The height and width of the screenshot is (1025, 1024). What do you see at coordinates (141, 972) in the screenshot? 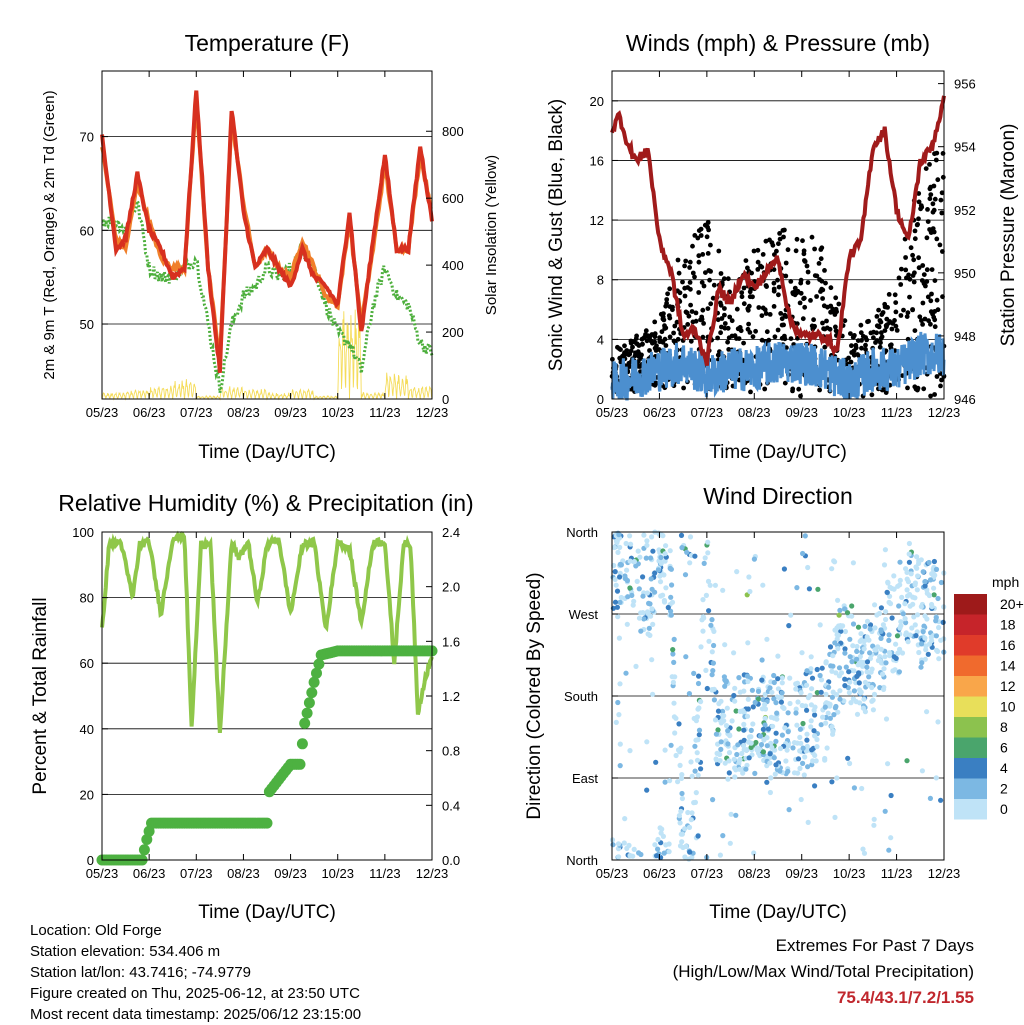
I see `latlon-text: Station lat/lon: 43.7416; -74.9779` at bounding box center [141, 972].